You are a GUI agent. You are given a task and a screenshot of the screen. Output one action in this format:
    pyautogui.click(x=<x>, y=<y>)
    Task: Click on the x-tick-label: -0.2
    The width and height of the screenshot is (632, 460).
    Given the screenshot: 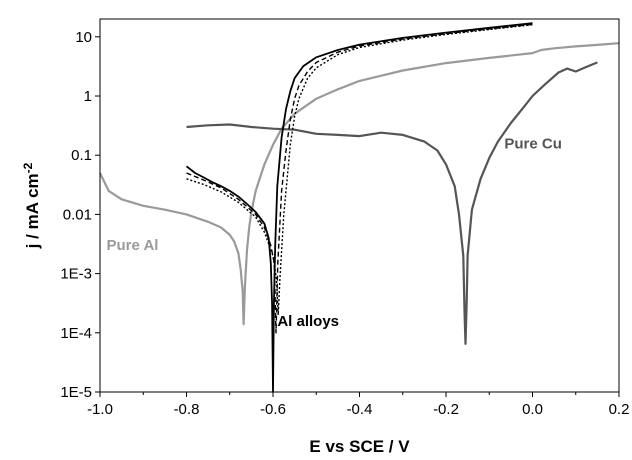 What is the action you would take?
    pyautogui.click(x=446, y=409)
    